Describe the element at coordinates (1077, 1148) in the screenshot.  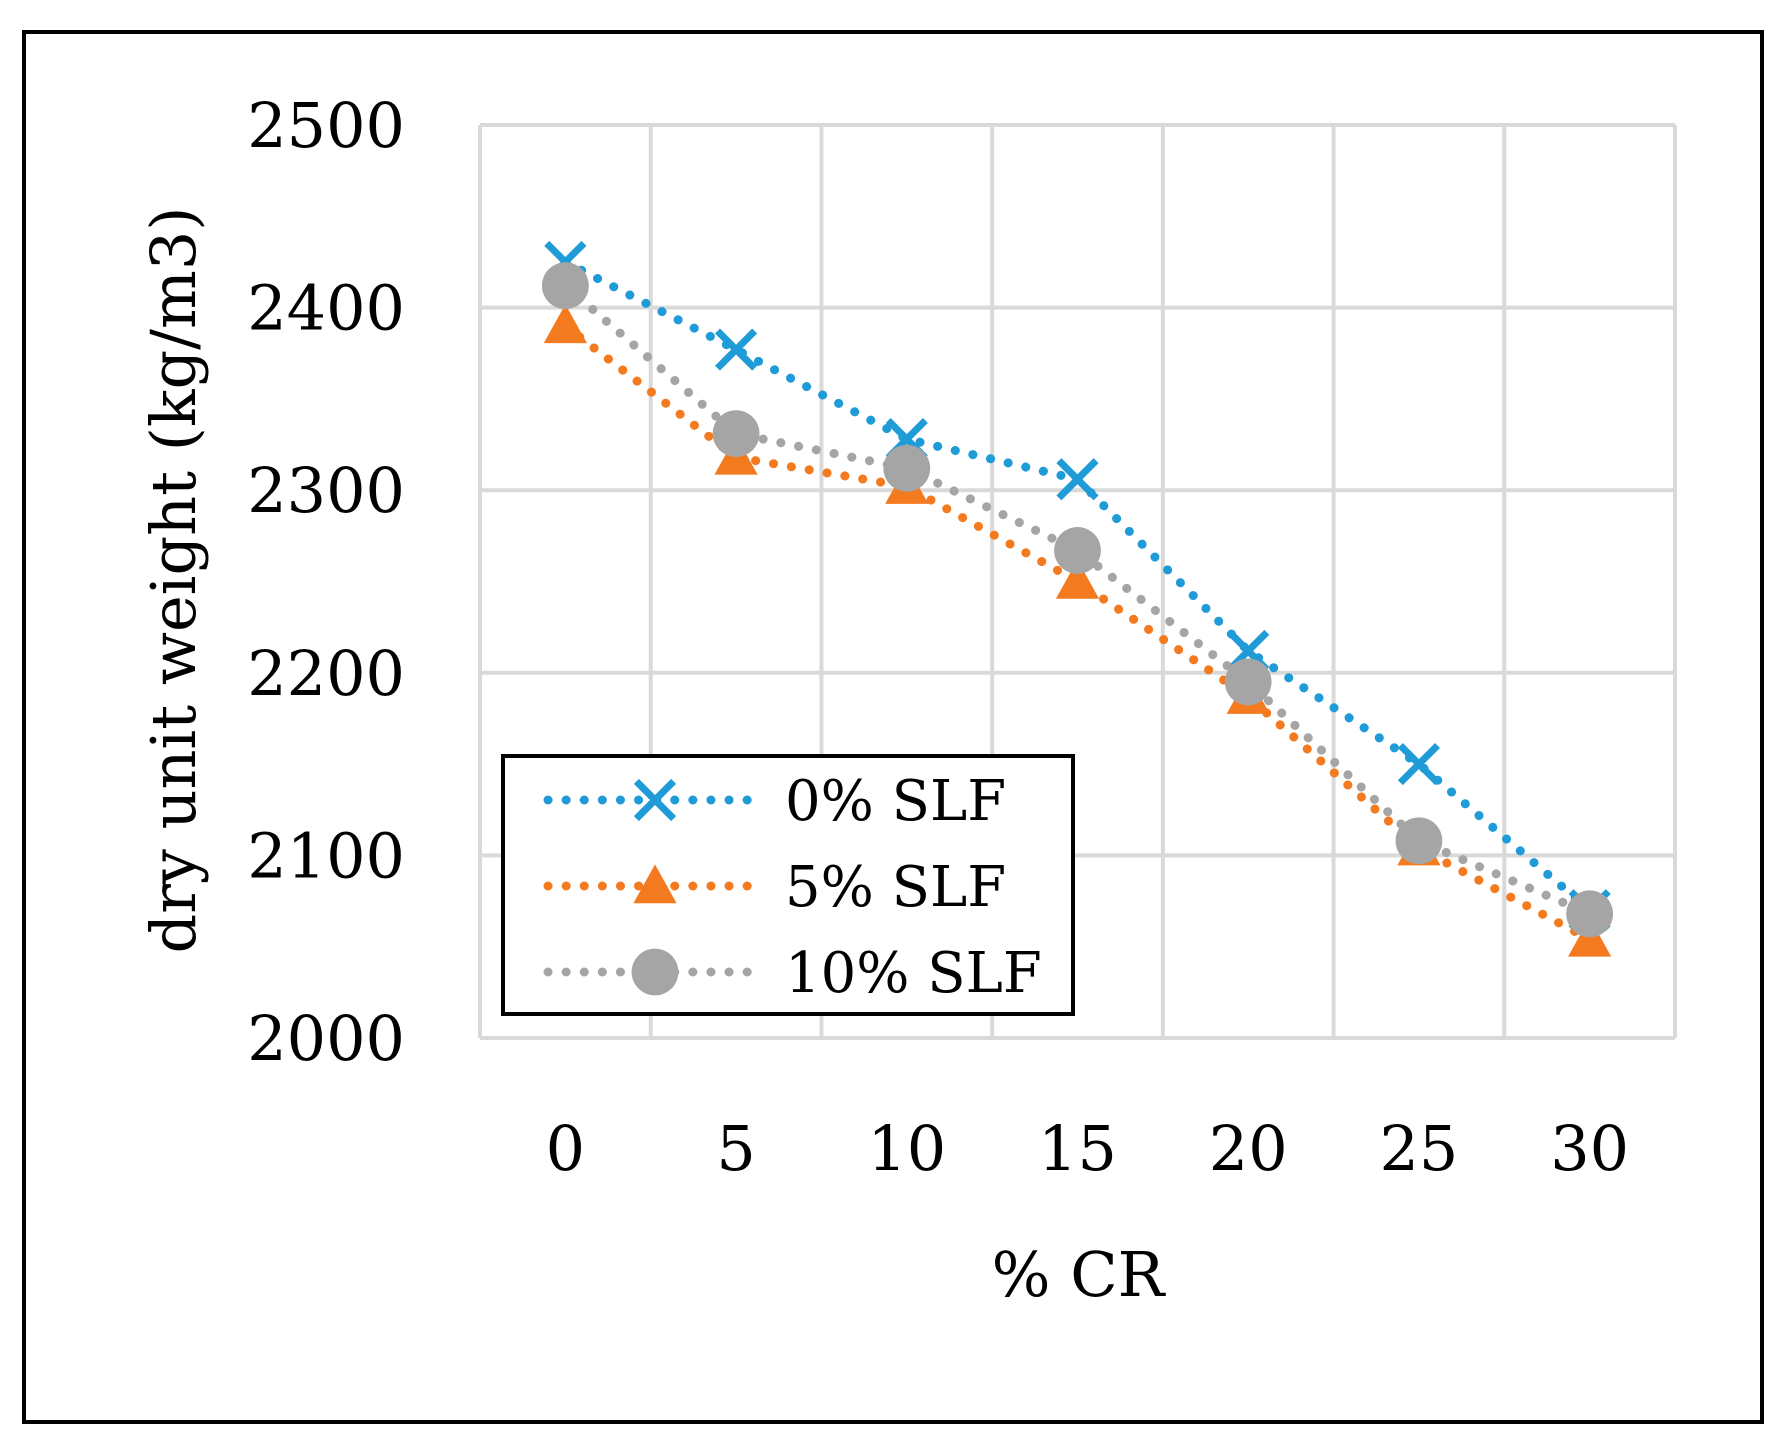
I see `x-tick-label: 15` at that location.